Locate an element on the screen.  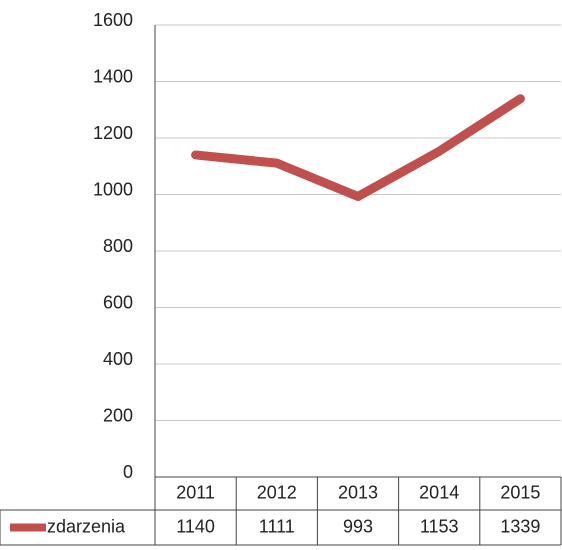
x-tick-label: 2012 is located at coordinates (277, 492).